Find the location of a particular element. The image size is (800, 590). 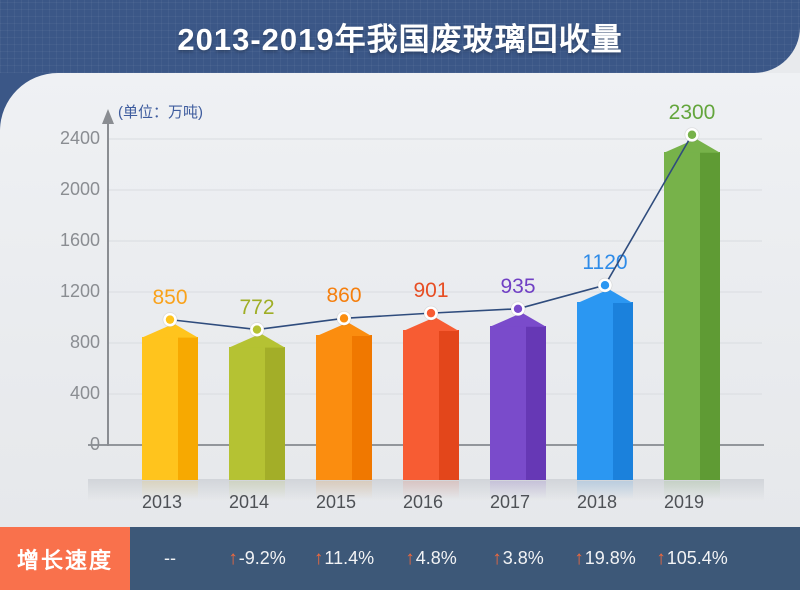

bar-2019-top is located at coordinates (692, 145).